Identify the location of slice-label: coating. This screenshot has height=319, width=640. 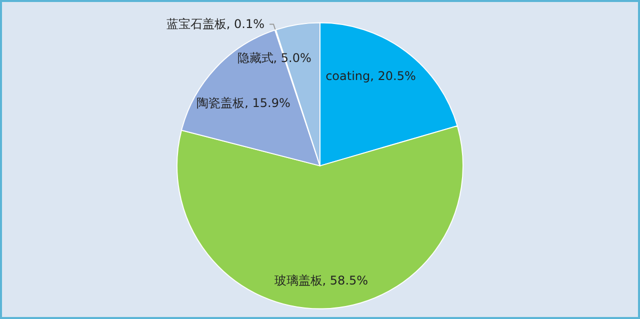
(348, 76).